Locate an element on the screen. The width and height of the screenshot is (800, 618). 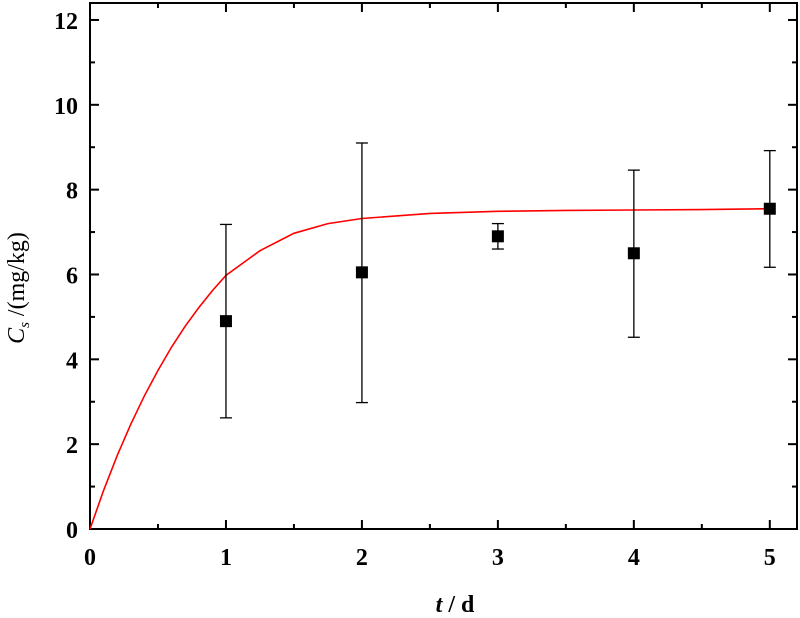
y-tick-label: 0 is located at coordinates (72, 531).